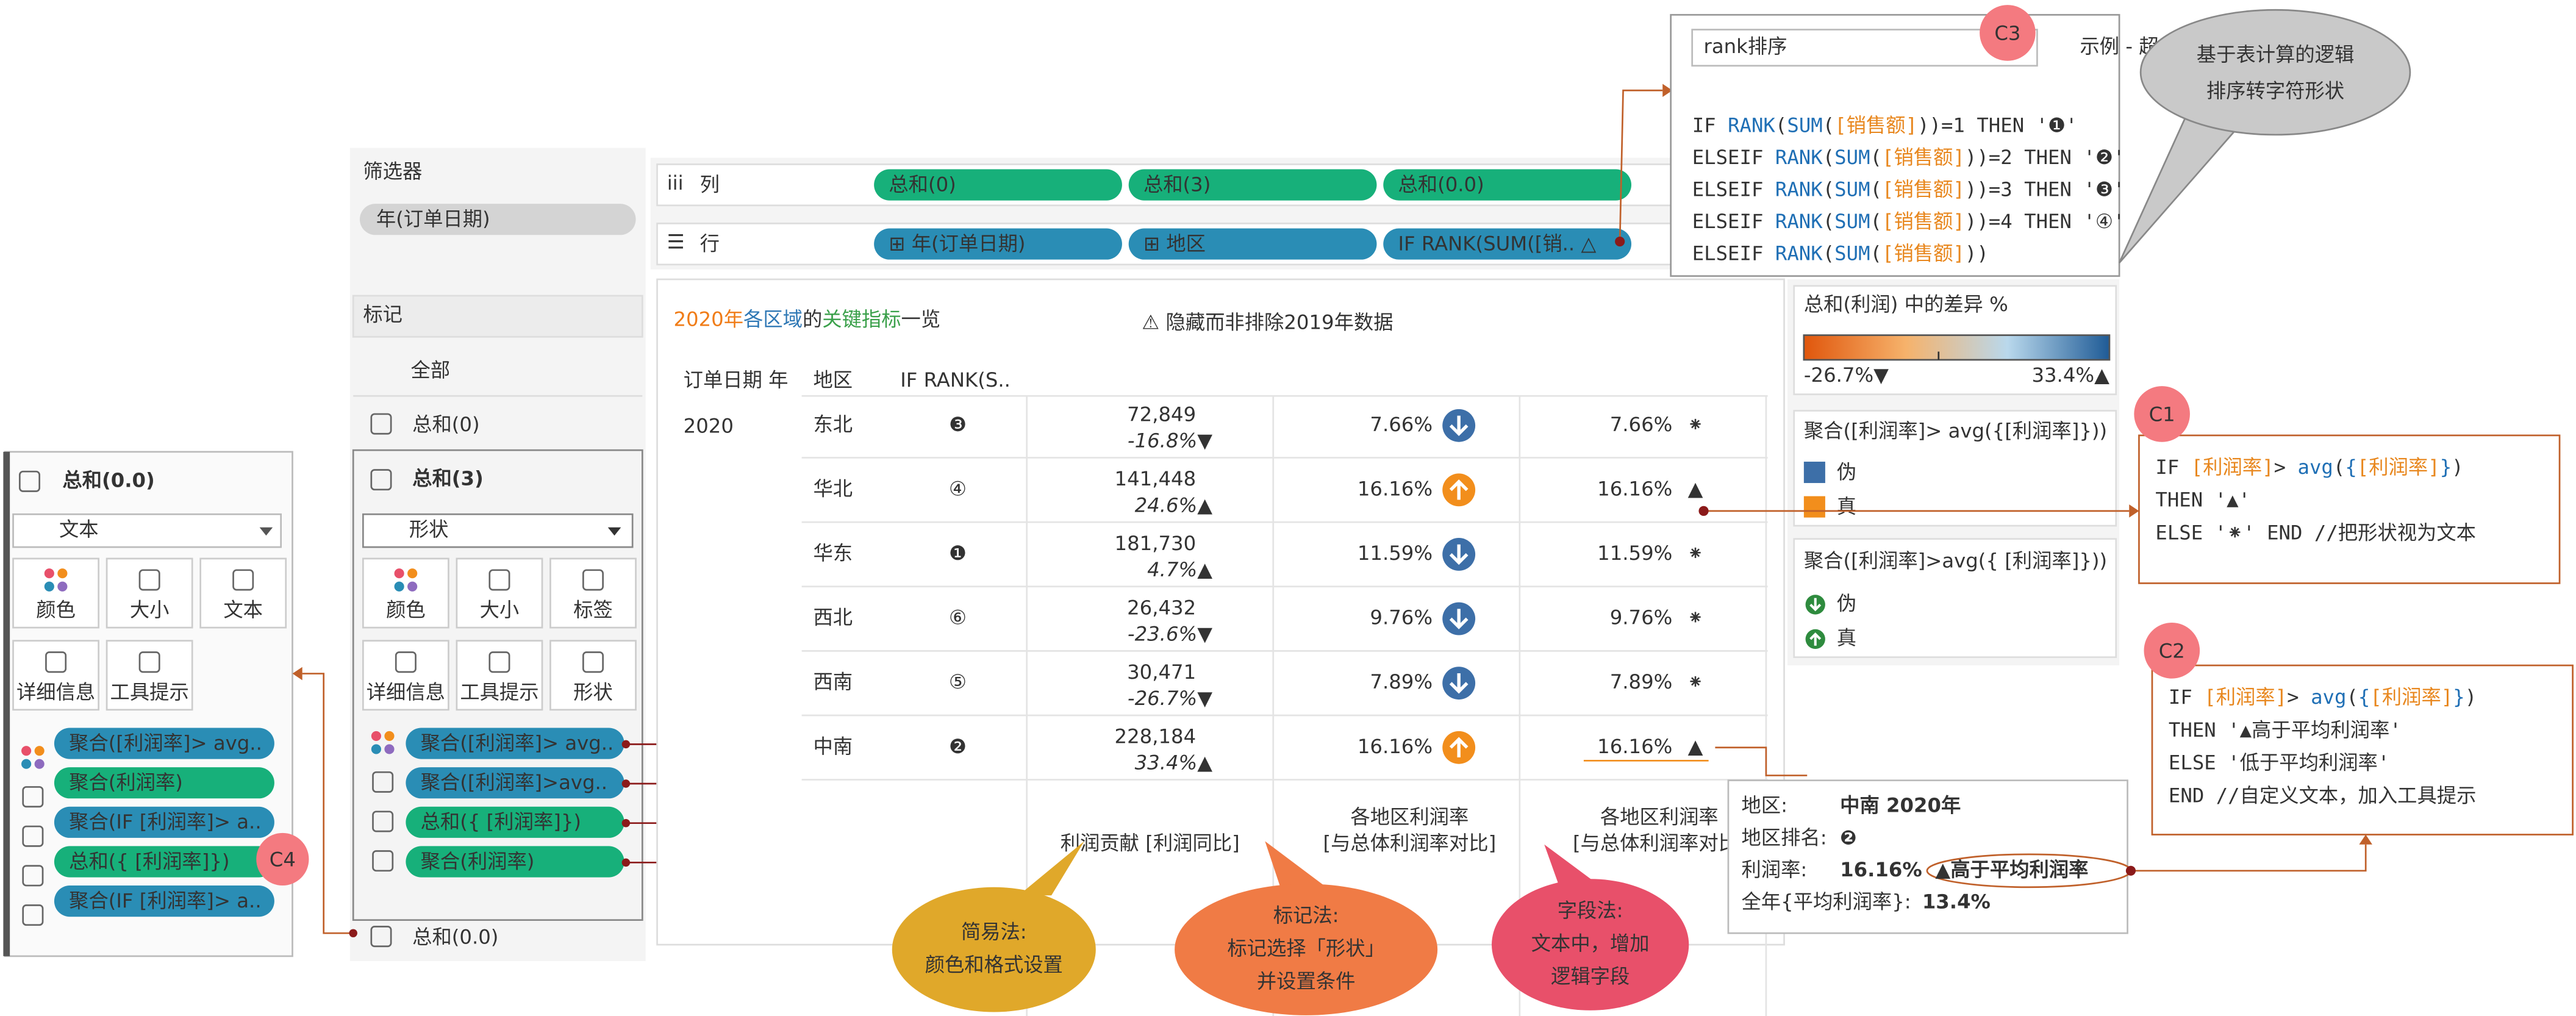 The height and width of the screenshot is (1016, 2576). What do you see at coordinates (1927, 856) in the screenshot?
I see `tooltip` at bounding box center [1927, 856].